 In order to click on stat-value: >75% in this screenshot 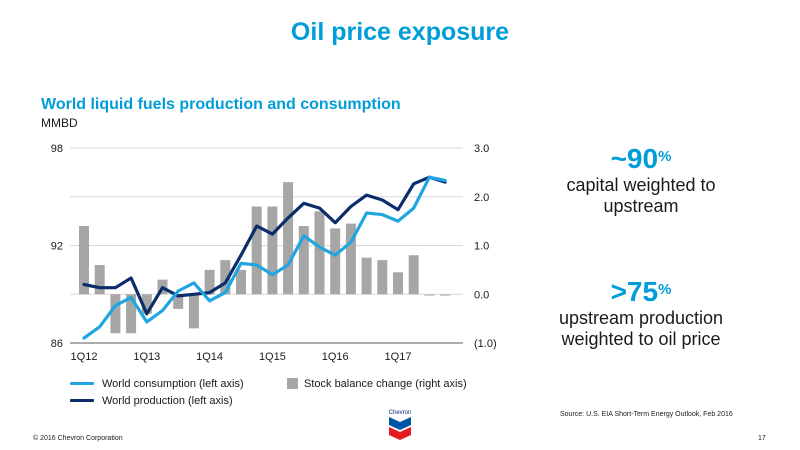, I will do `click(641, 291)`.